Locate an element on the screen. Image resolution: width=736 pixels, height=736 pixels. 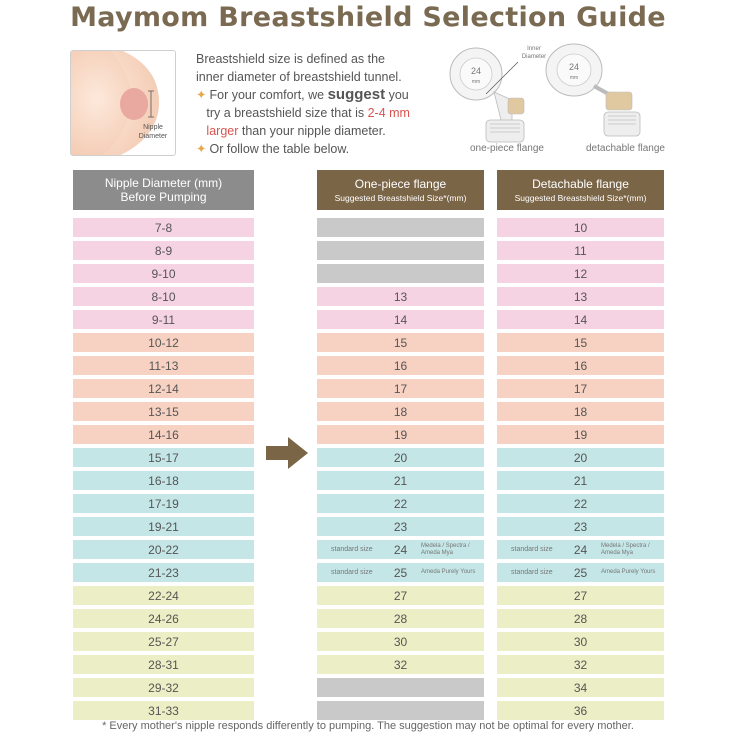
detachable-size-cell: 11 is located at coordinates (580, 250).